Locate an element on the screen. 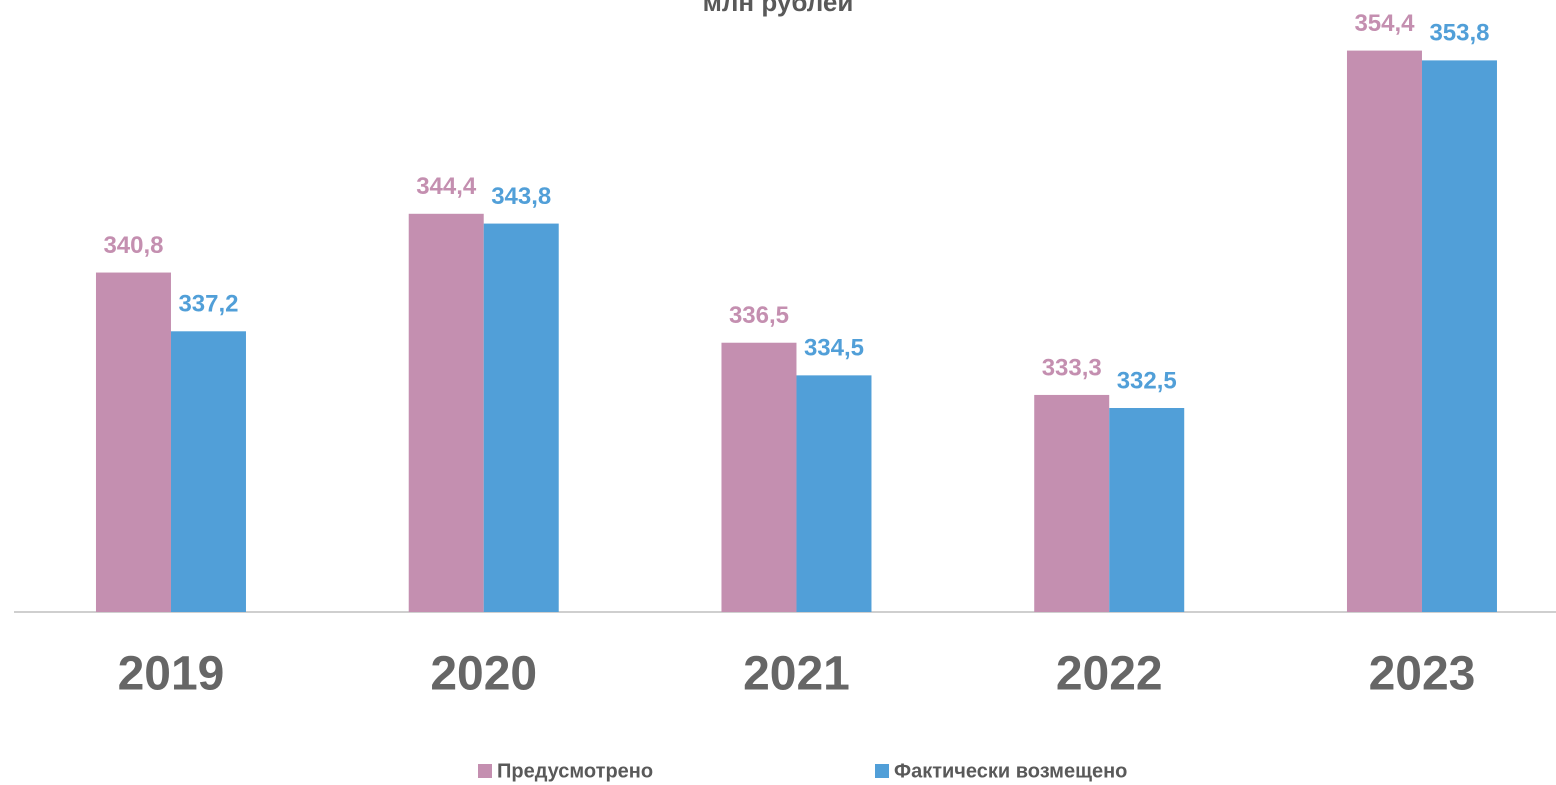 The height and width of the screenshot is (785, 1556). x-tick-label: 2020 is located at coordinates (483, 674).